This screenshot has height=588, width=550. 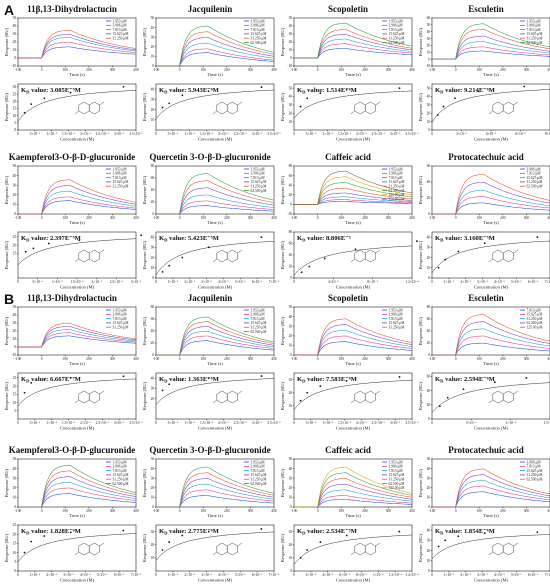 I want to click on x-tick-label: 2.5×10⁻⁵, so click(x=379, y=134).